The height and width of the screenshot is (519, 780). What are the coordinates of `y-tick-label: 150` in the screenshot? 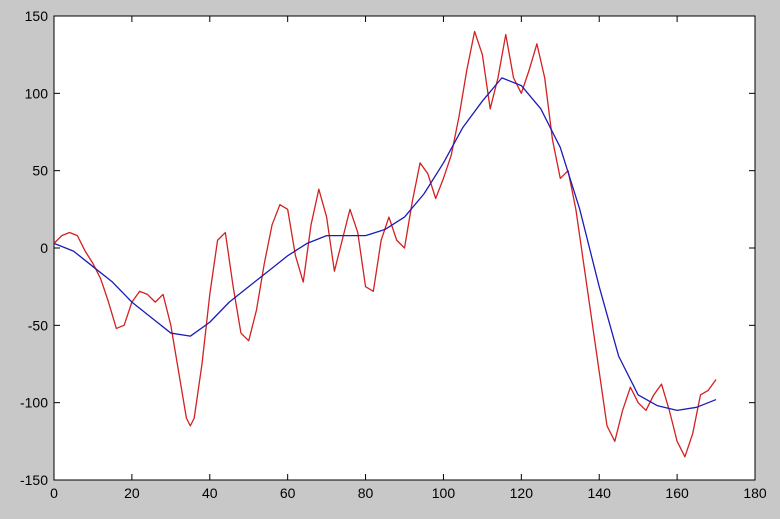 It's located at (37, 16).